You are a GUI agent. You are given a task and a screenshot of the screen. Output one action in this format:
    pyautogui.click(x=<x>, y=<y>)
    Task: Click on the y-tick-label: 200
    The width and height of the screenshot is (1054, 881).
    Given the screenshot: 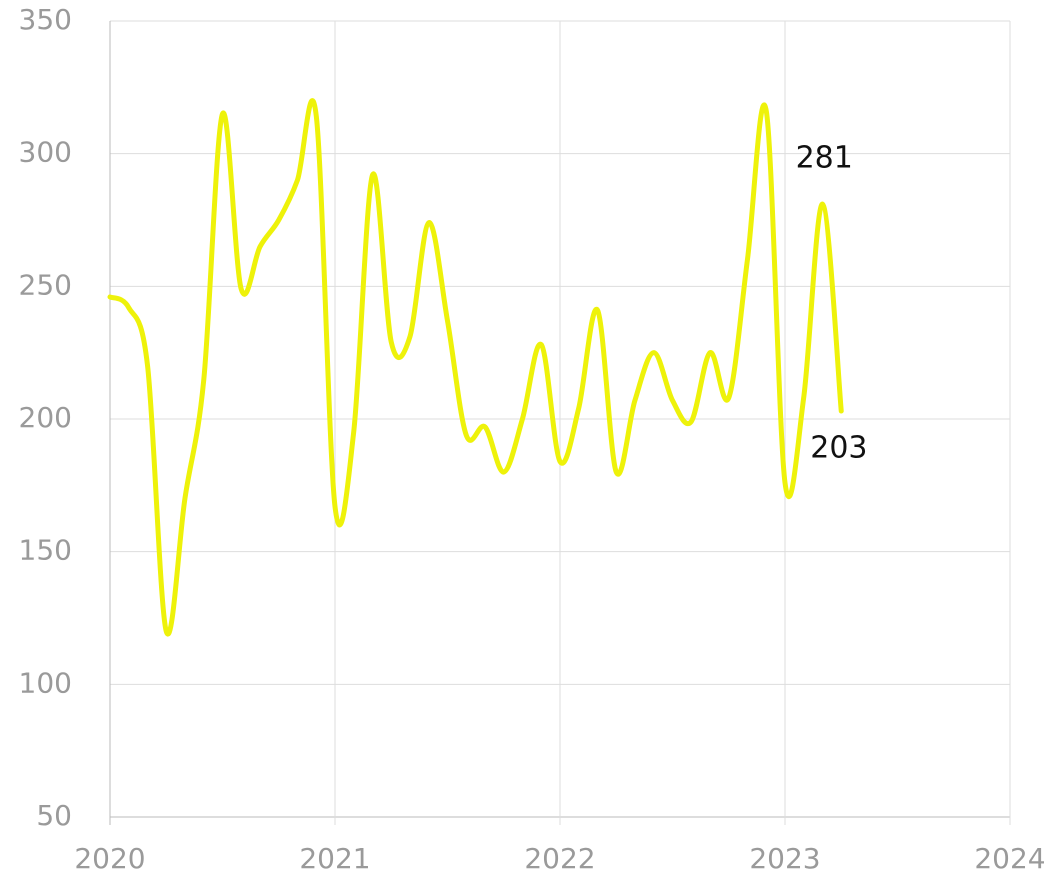 What is the action you would take?
    pyautogui.click(x=45, y=417)
    